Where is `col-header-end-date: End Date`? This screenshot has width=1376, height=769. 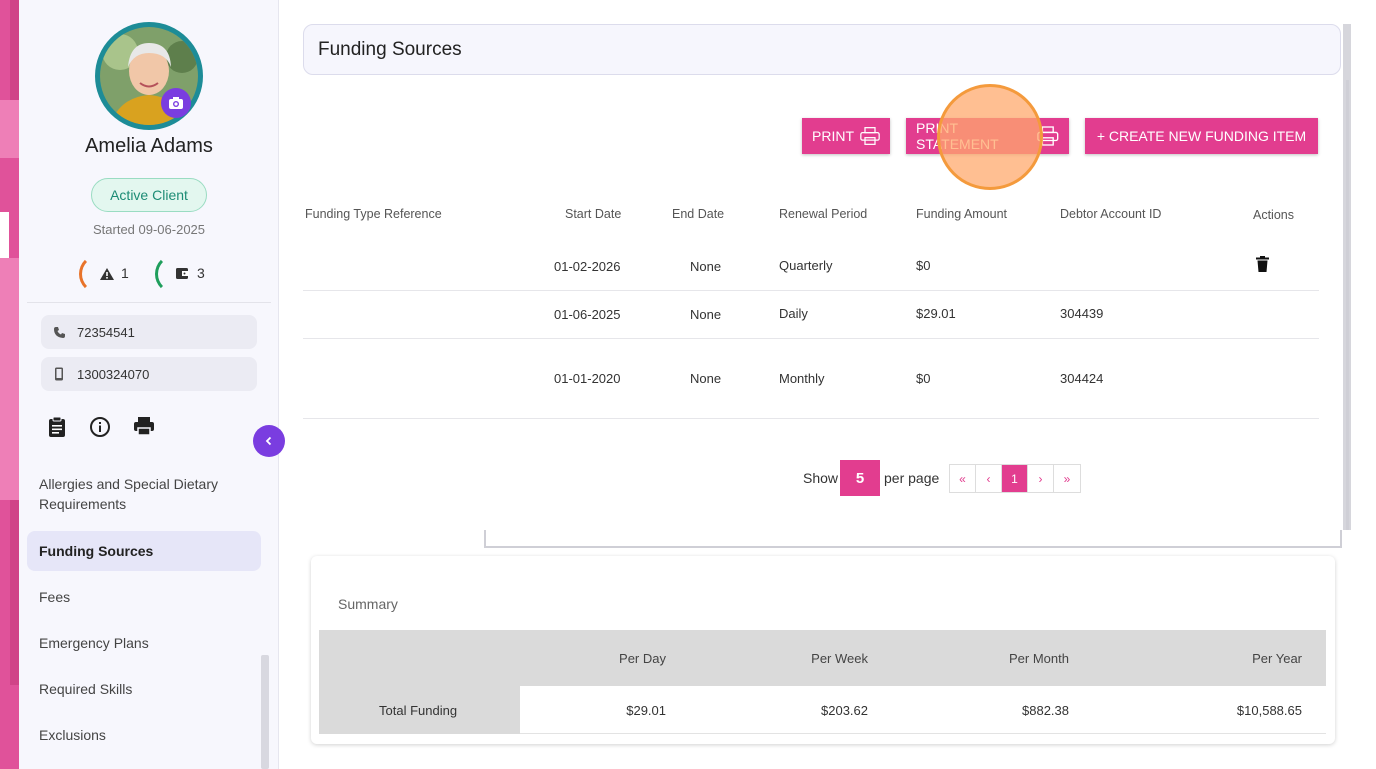
col-header-end-date: End Date is located at coordinates (698, 214).